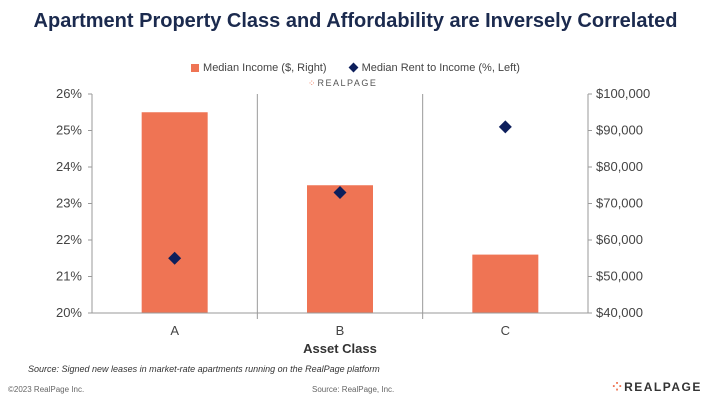 This screenshot has width=711, height=401. I want to click on category-label: B, so click(340, 330).